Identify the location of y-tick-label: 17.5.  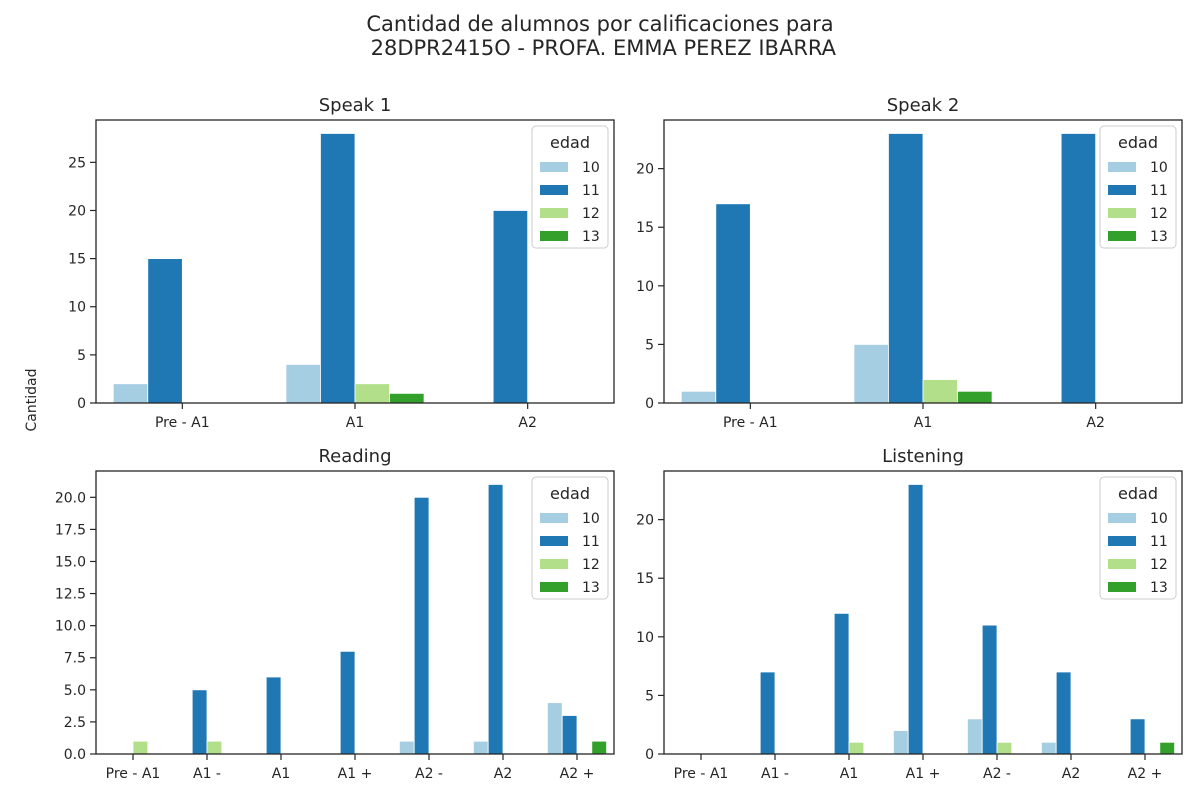
(70, 530).